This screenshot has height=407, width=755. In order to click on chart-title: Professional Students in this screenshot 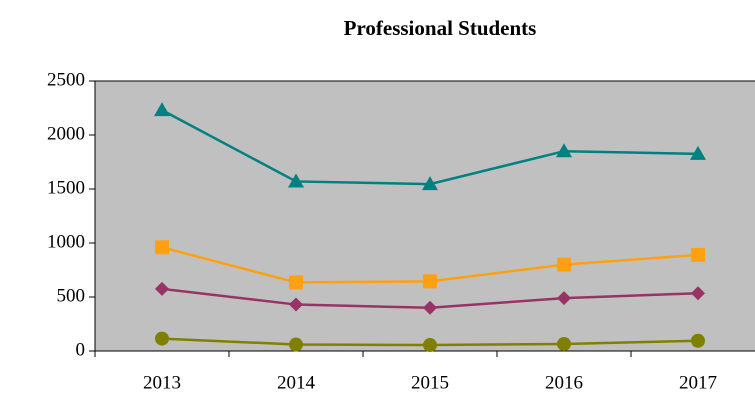, I will do `click(440, 28)`.